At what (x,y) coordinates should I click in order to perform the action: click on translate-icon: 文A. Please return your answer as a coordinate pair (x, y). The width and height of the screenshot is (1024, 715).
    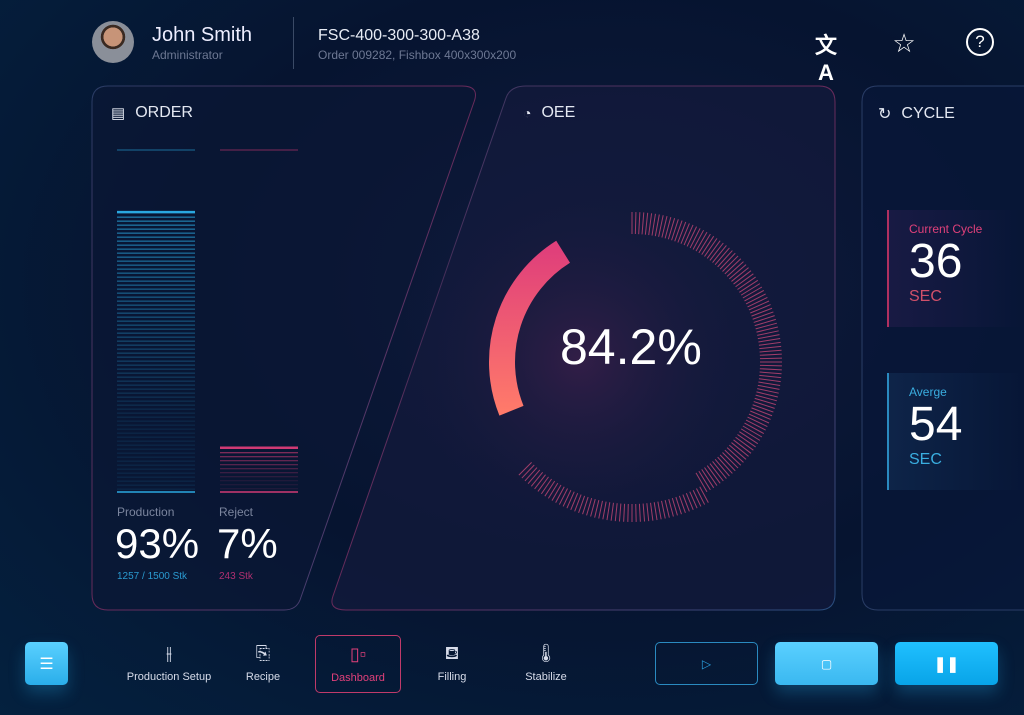
    Looking at the image, I should click on (825, 59).